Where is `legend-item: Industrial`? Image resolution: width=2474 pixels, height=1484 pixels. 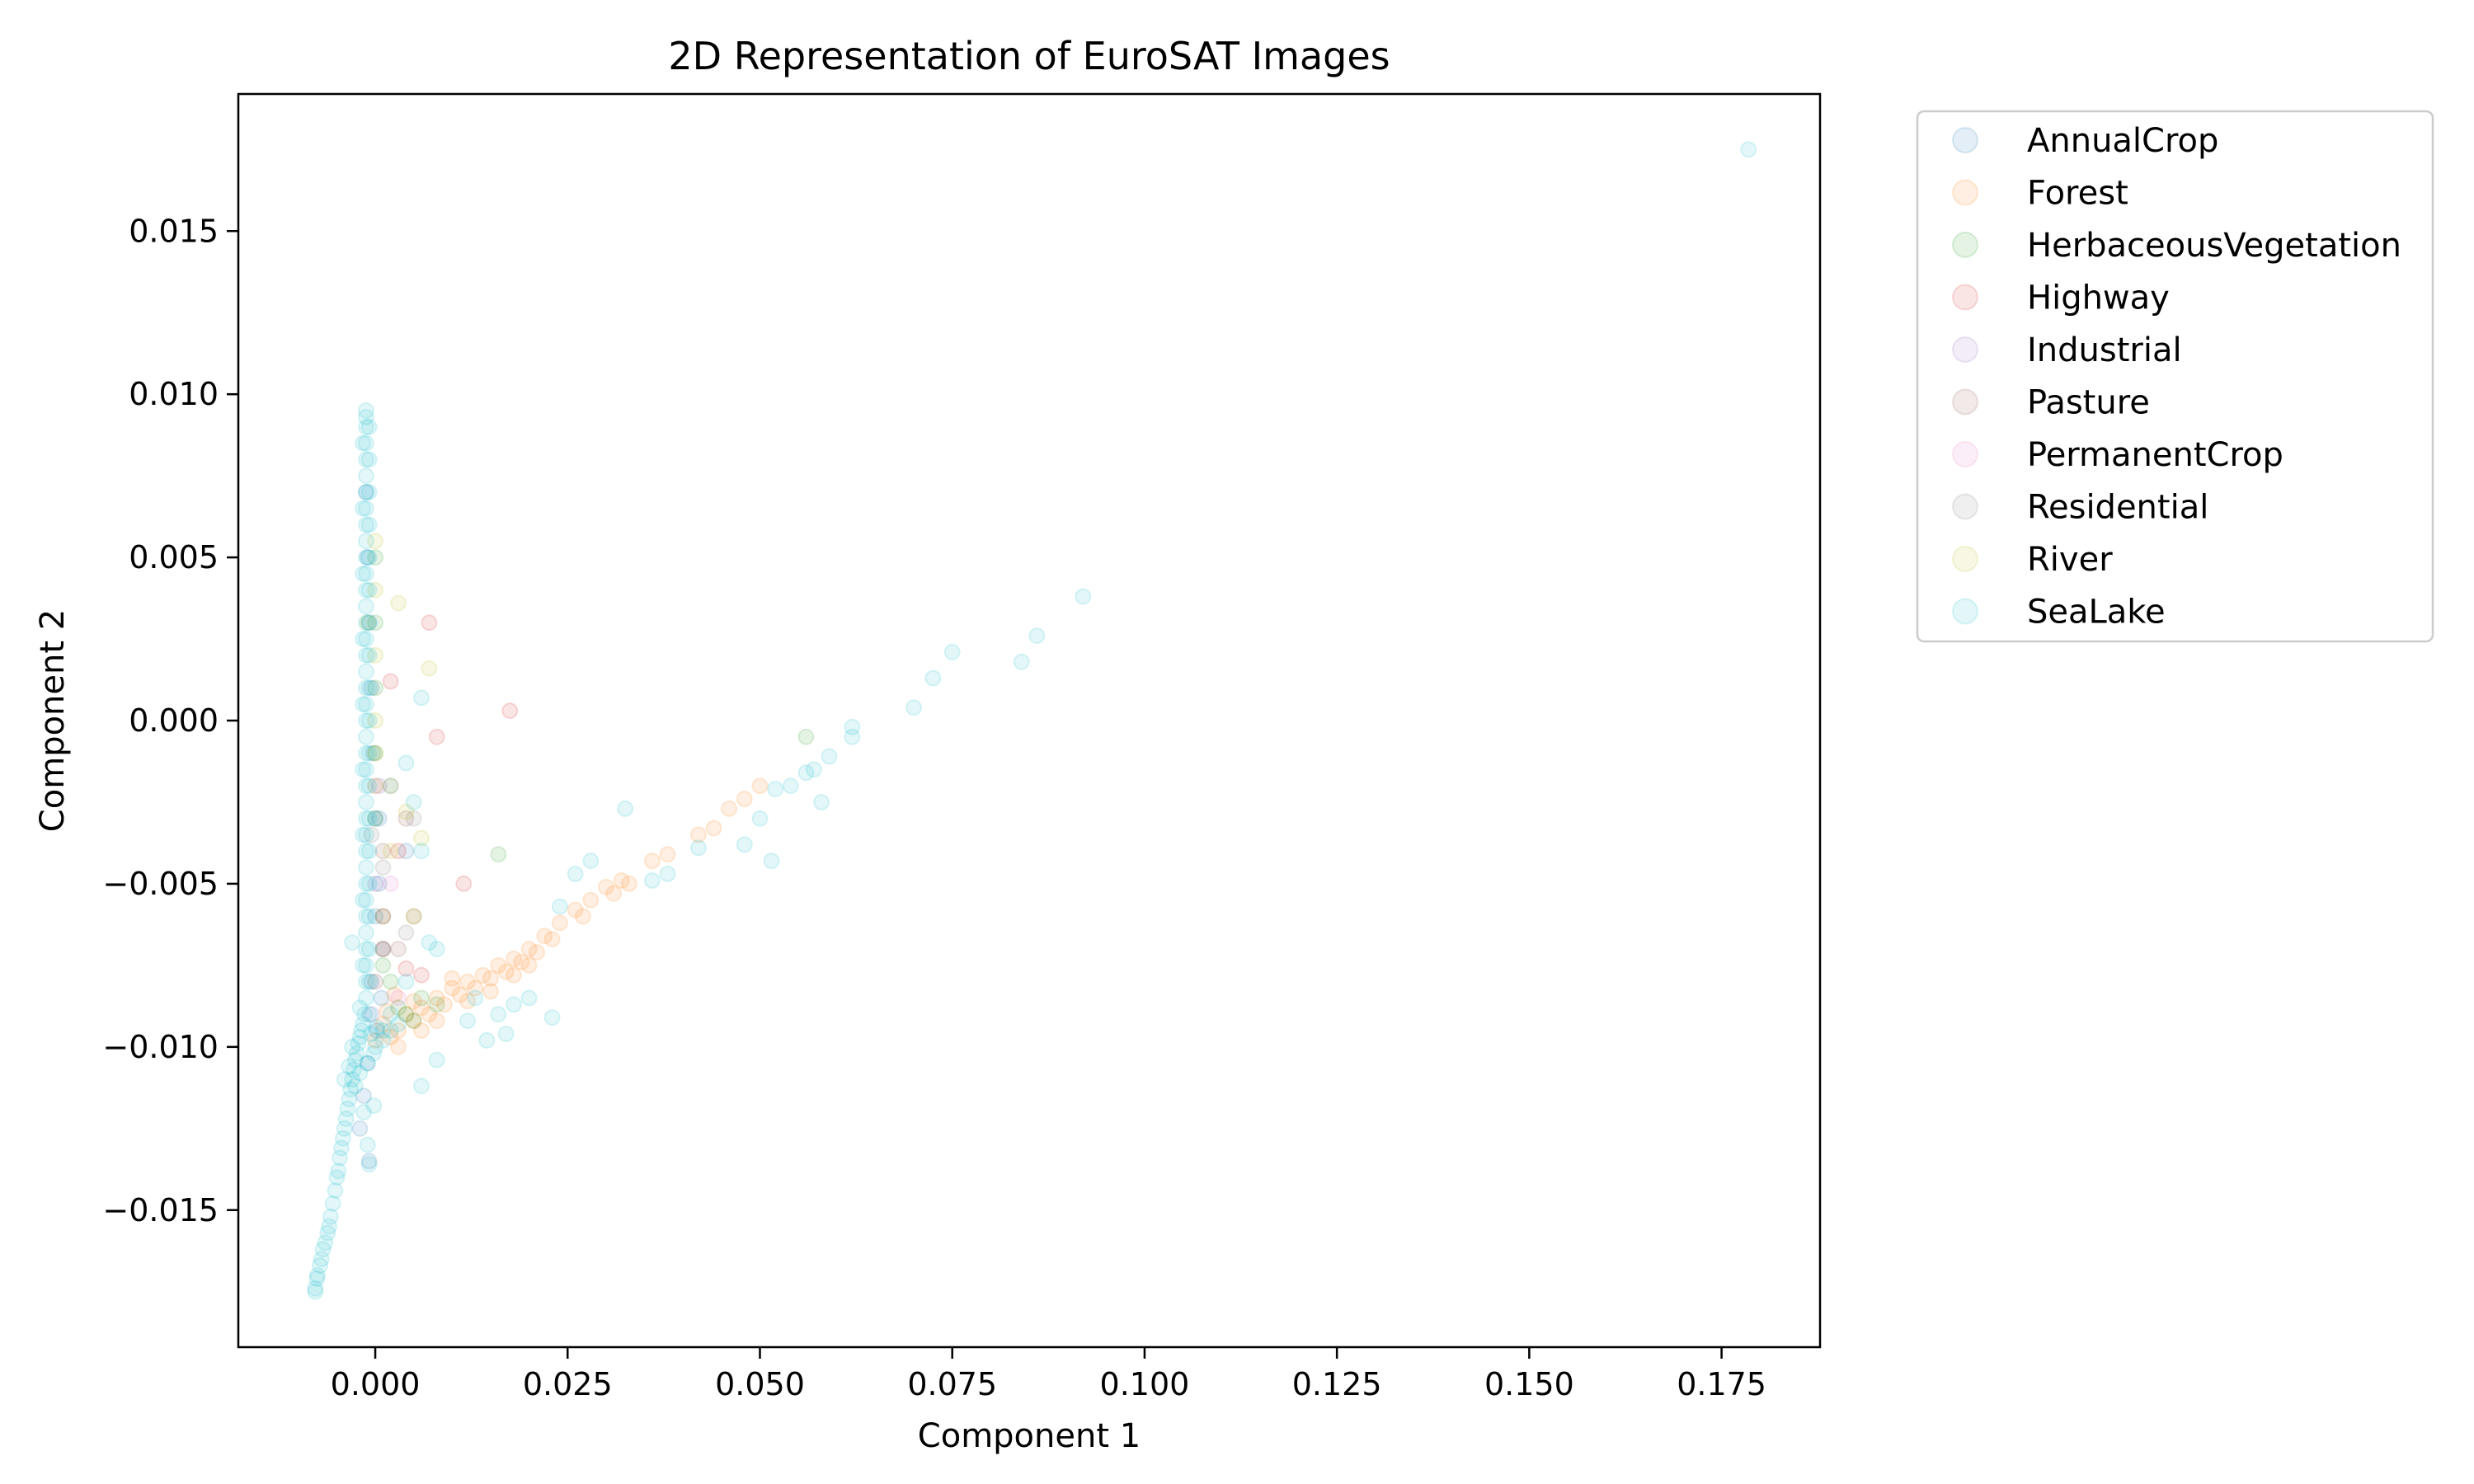
legend-item: Industrial is located at coordinates (2067, 350).